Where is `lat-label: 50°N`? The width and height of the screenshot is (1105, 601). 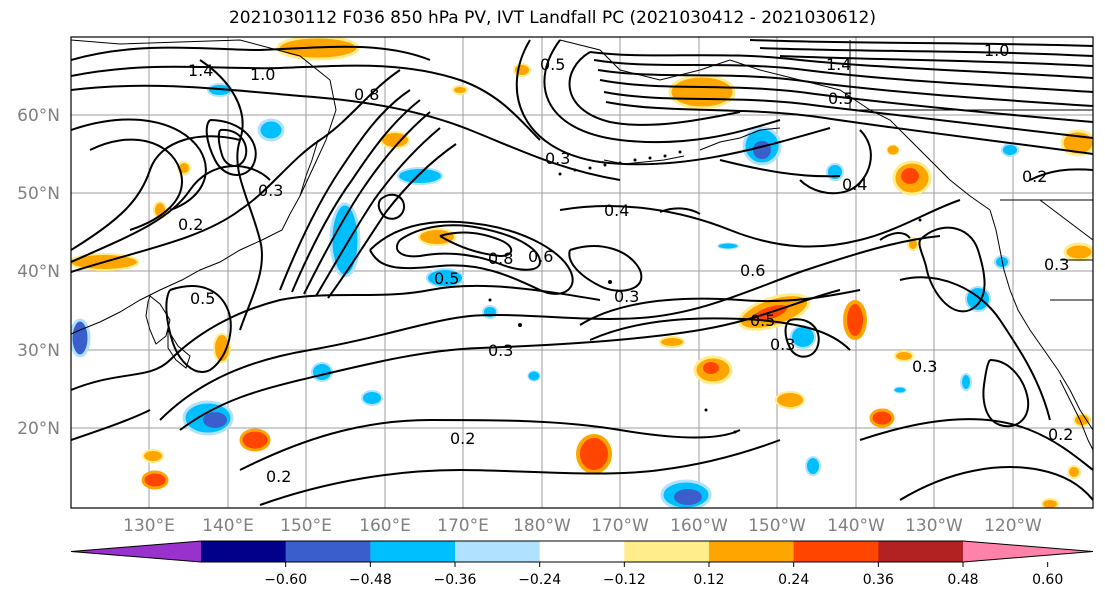
lat-label: 50°N is located at coordinates (38, 194).